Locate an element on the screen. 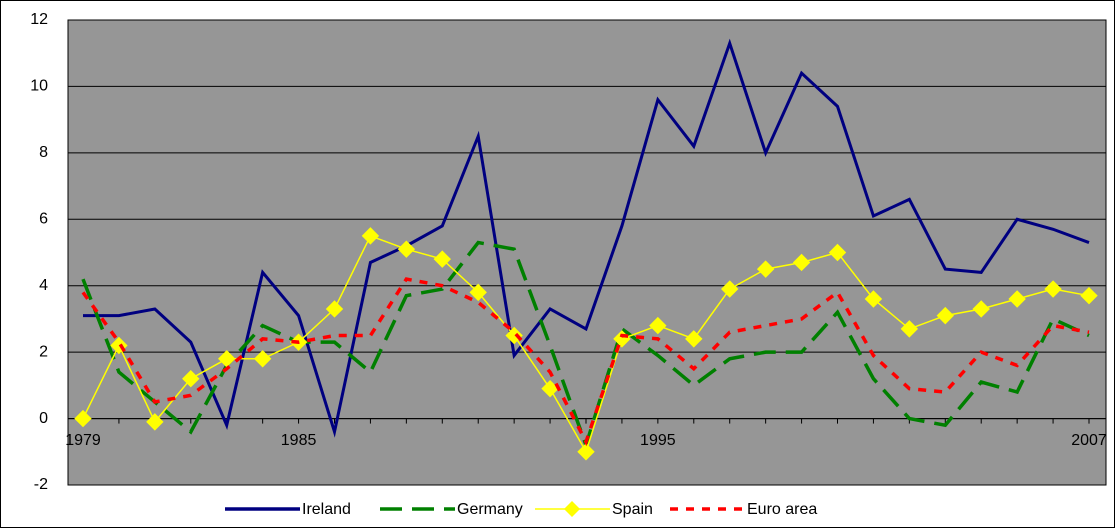 This screenshot has width=1116, height=529. x-tick-label: 1995 is located at coordinates (658, 440).